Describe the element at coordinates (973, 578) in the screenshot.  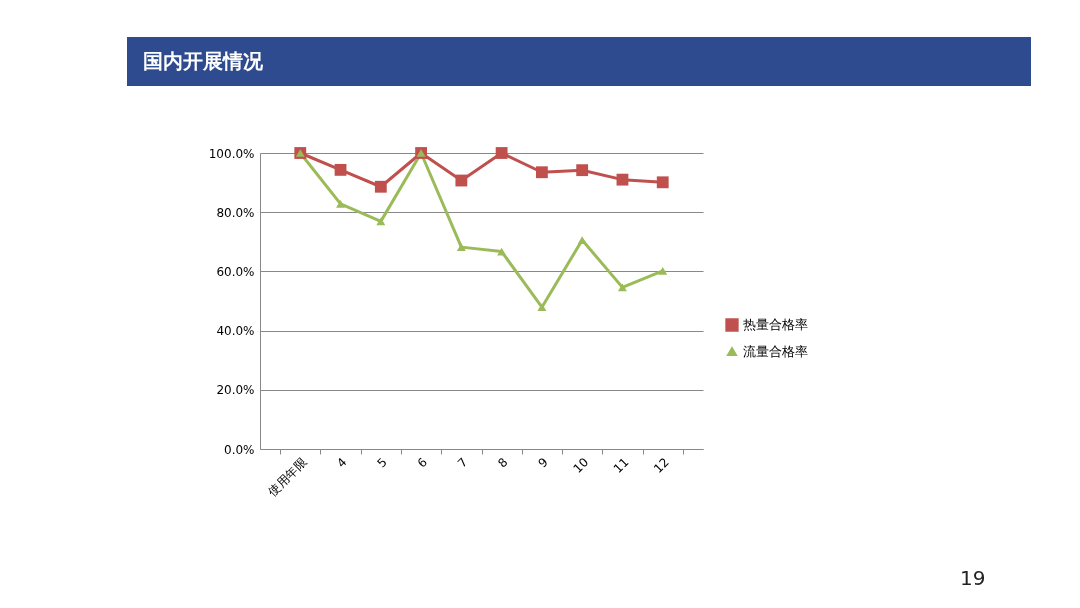
I see `text: 19` at that location.